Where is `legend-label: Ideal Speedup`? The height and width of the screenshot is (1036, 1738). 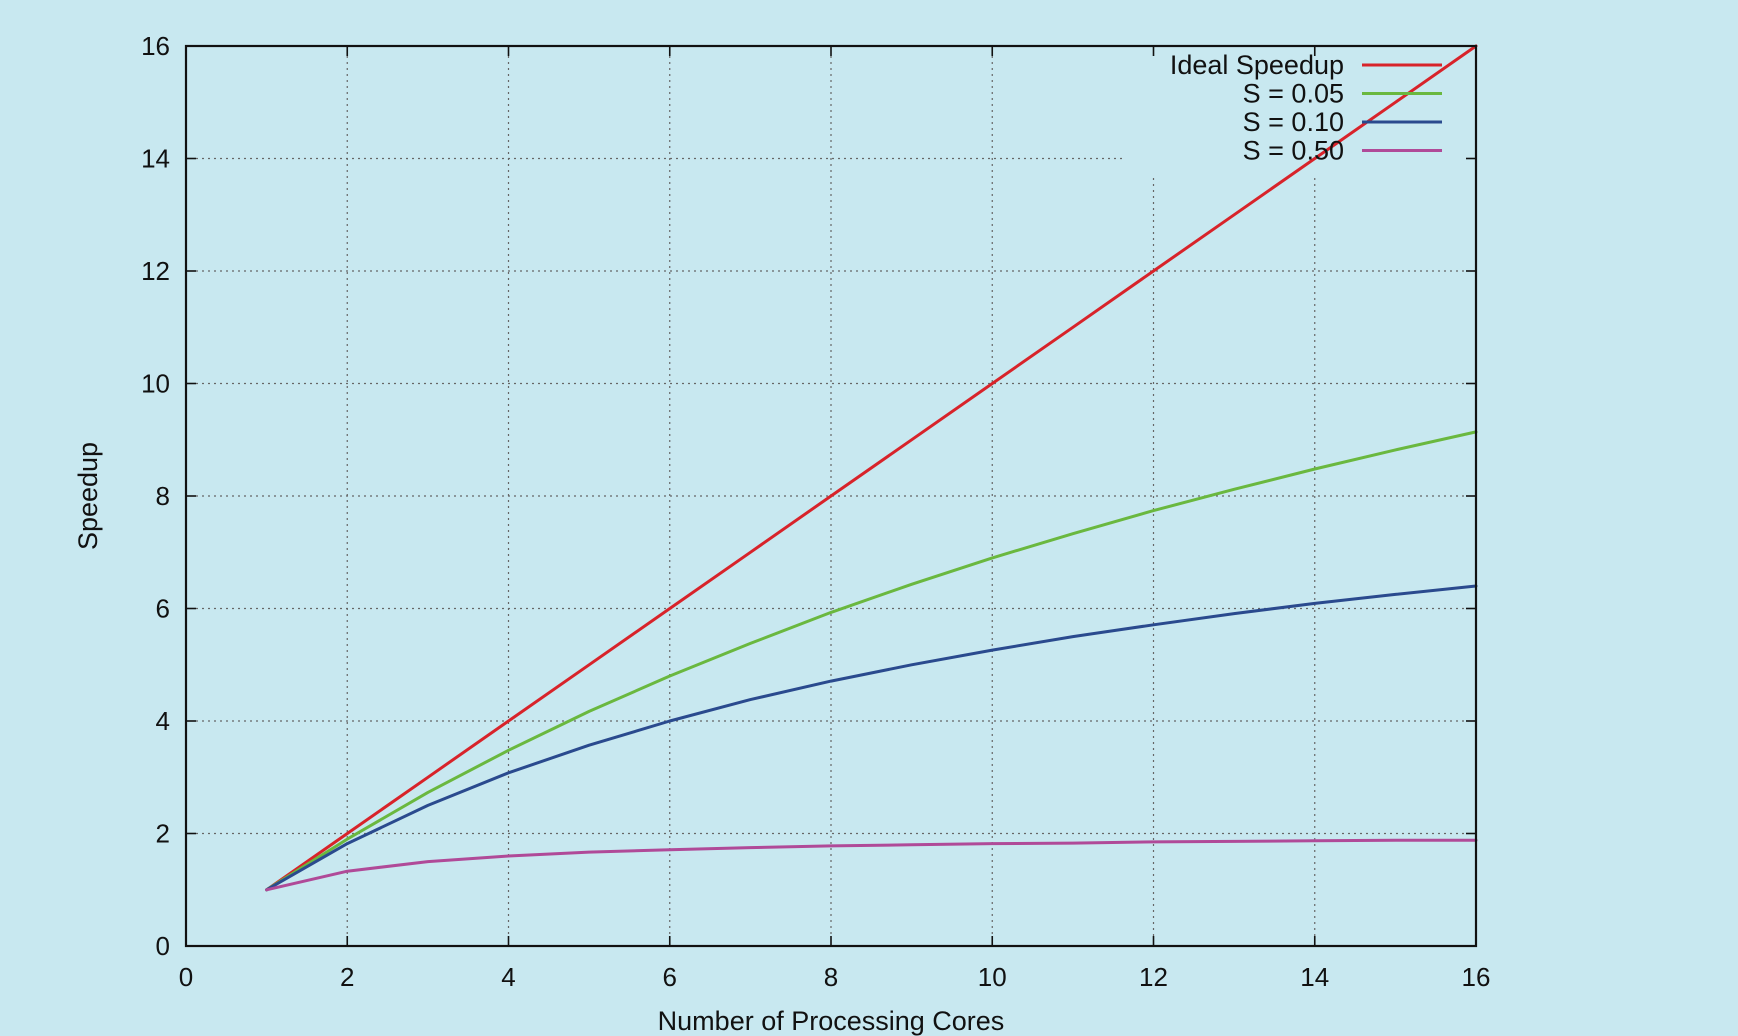 legend-label: Ideal Speedup is located at coordinates (1257, 65).